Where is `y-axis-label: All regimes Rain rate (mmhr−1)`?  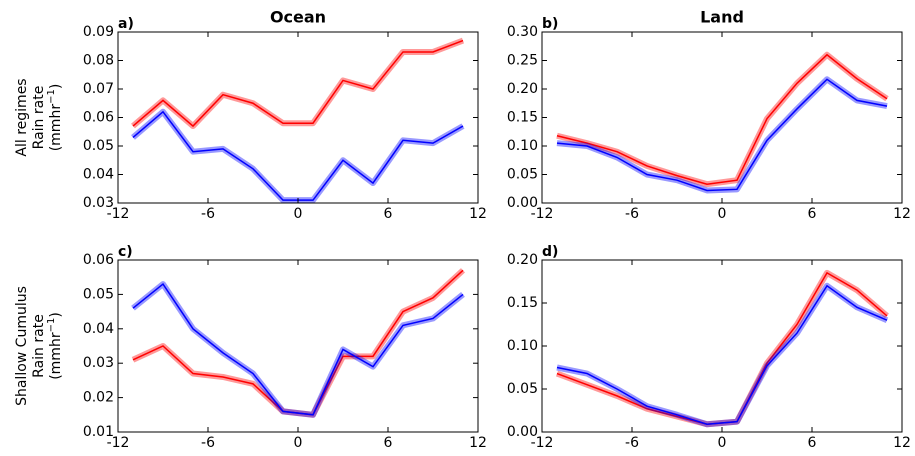
y-axis-label: All regimes Rain rate (mmhr−1) is located at coordinates (39, 117).